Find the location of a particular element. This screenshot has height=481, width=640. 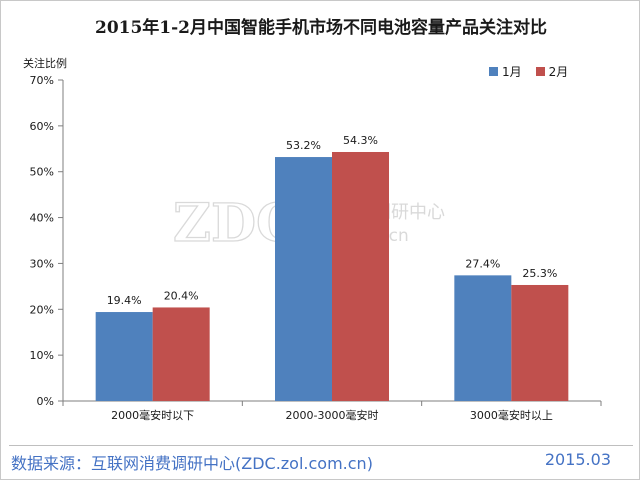

data-label: 54.3% is located at coordinates (360, 140).